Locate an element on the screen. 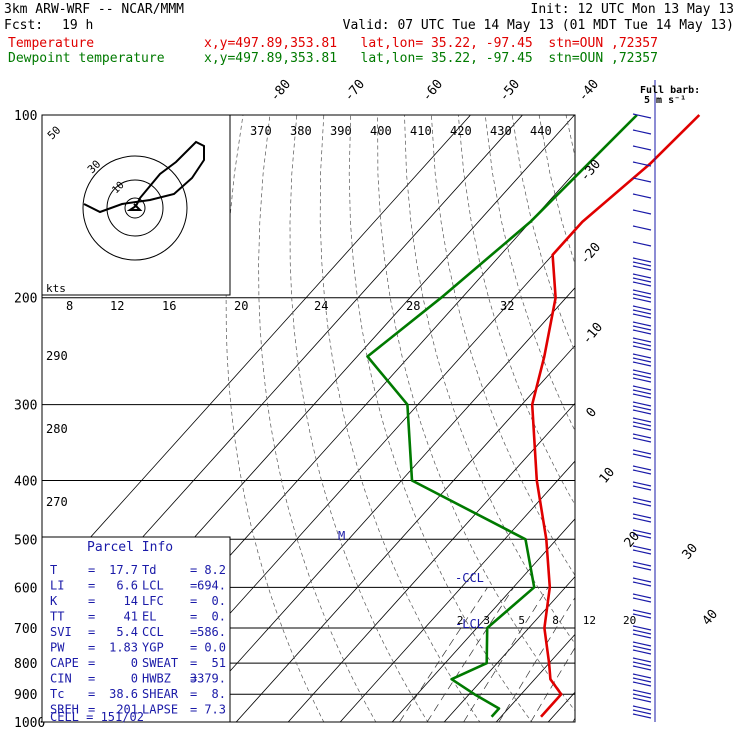 This screenshot has width=740, height=740. parcel-value-right: 8. is located at coordinates (219, 694).